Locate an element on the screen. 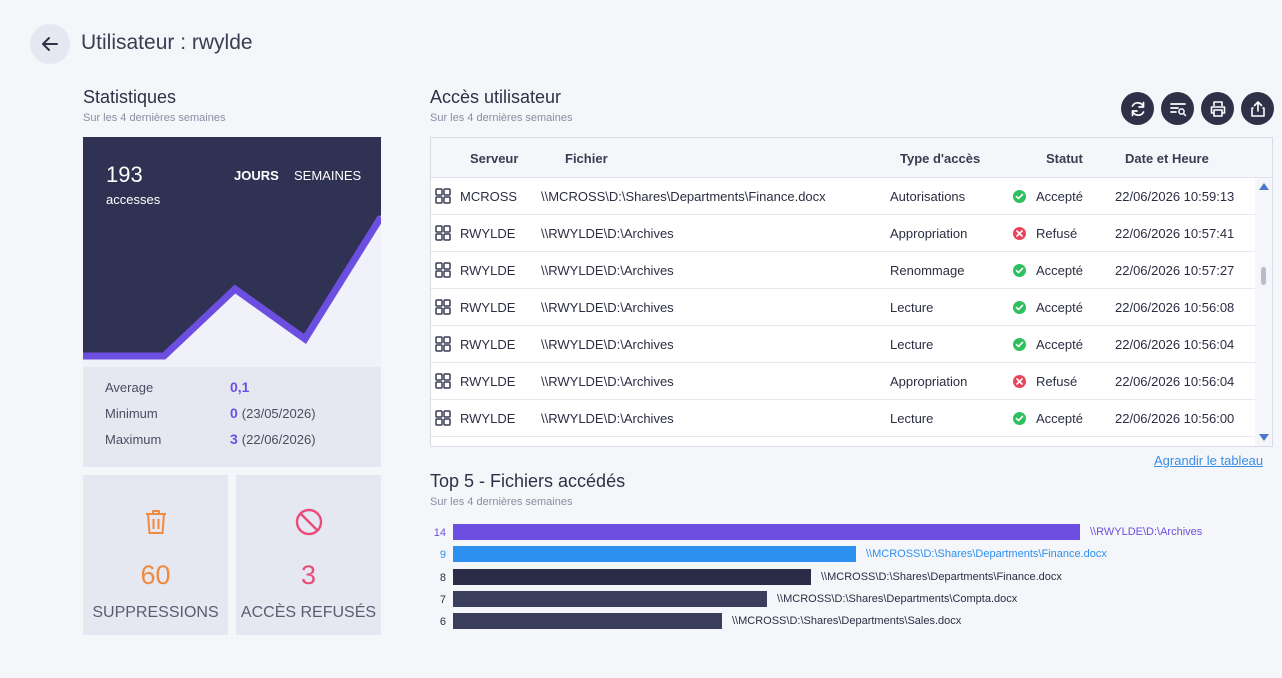 The height and width of the screenshot is (678, 1282). x-circle-icon is located at coordinates (1019, 381).